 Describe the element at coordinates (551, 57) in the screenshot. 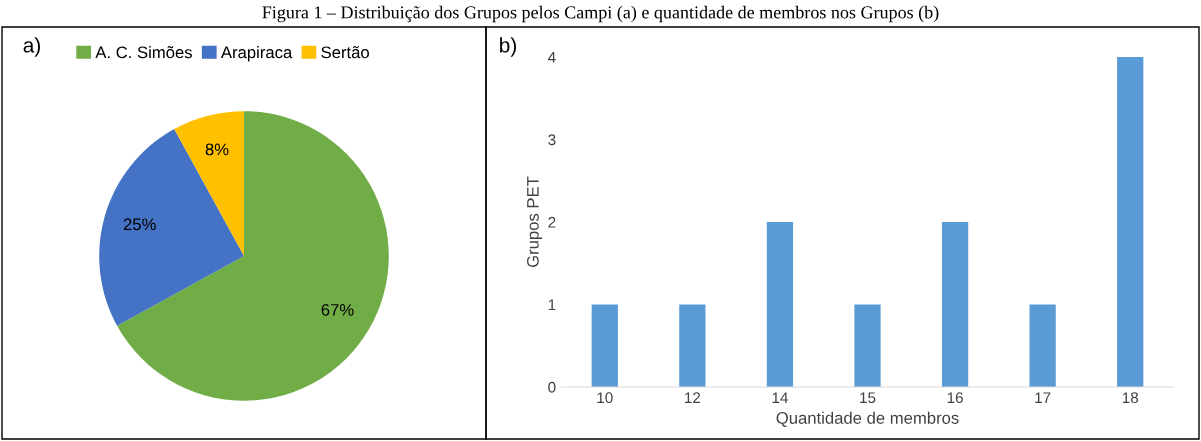

I see `y-tick-label: 4` at that location.